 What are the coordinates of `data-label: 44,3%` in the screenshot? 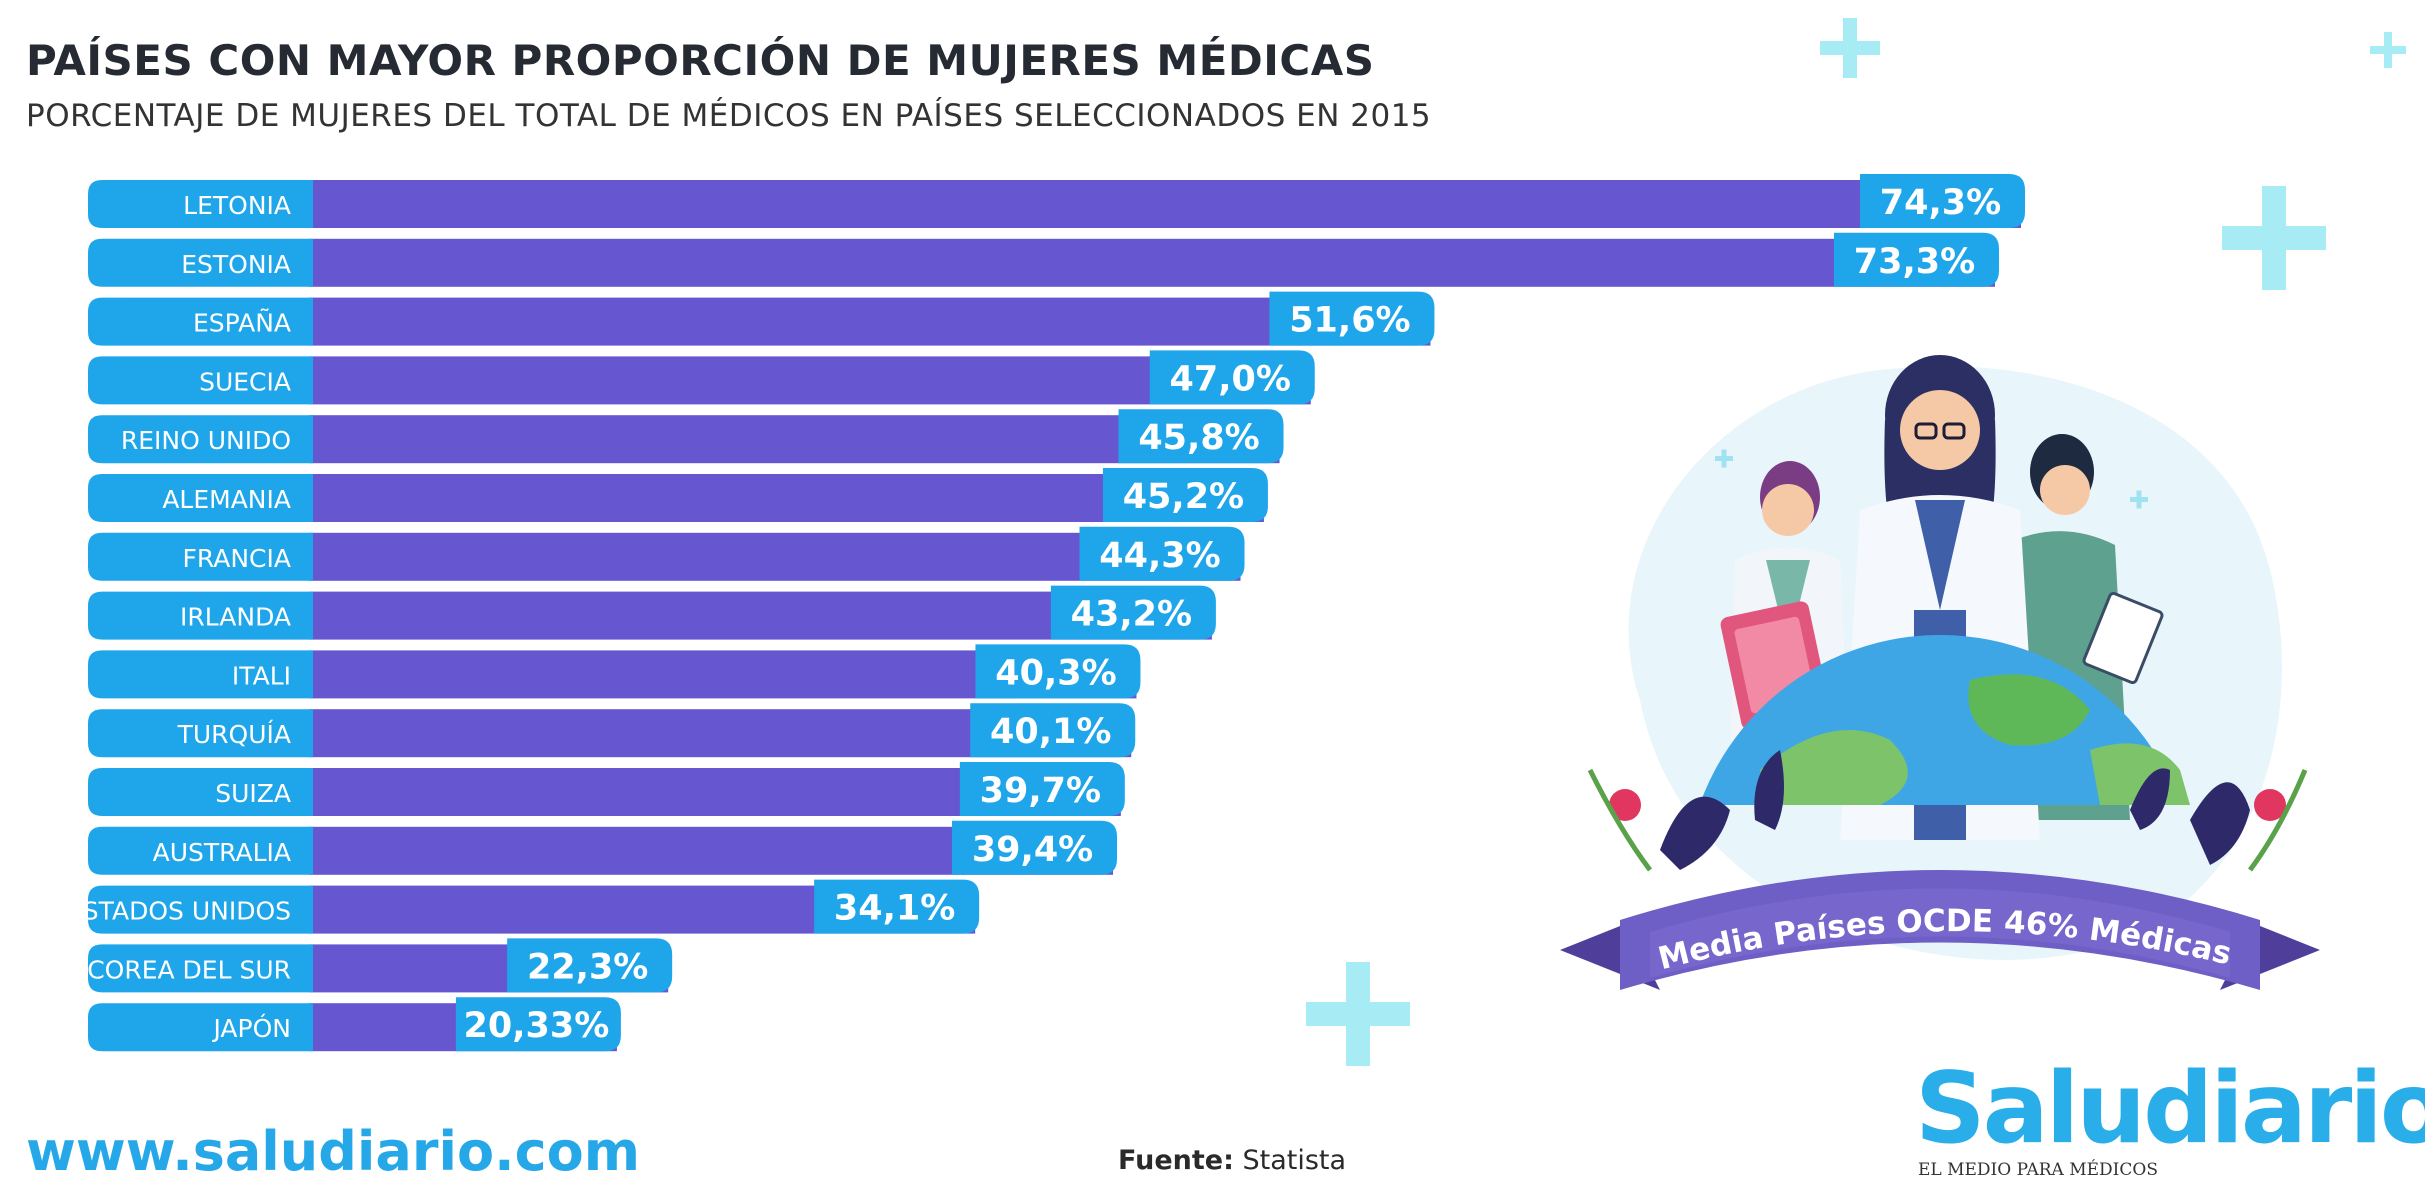 It's located at (1159, 556).